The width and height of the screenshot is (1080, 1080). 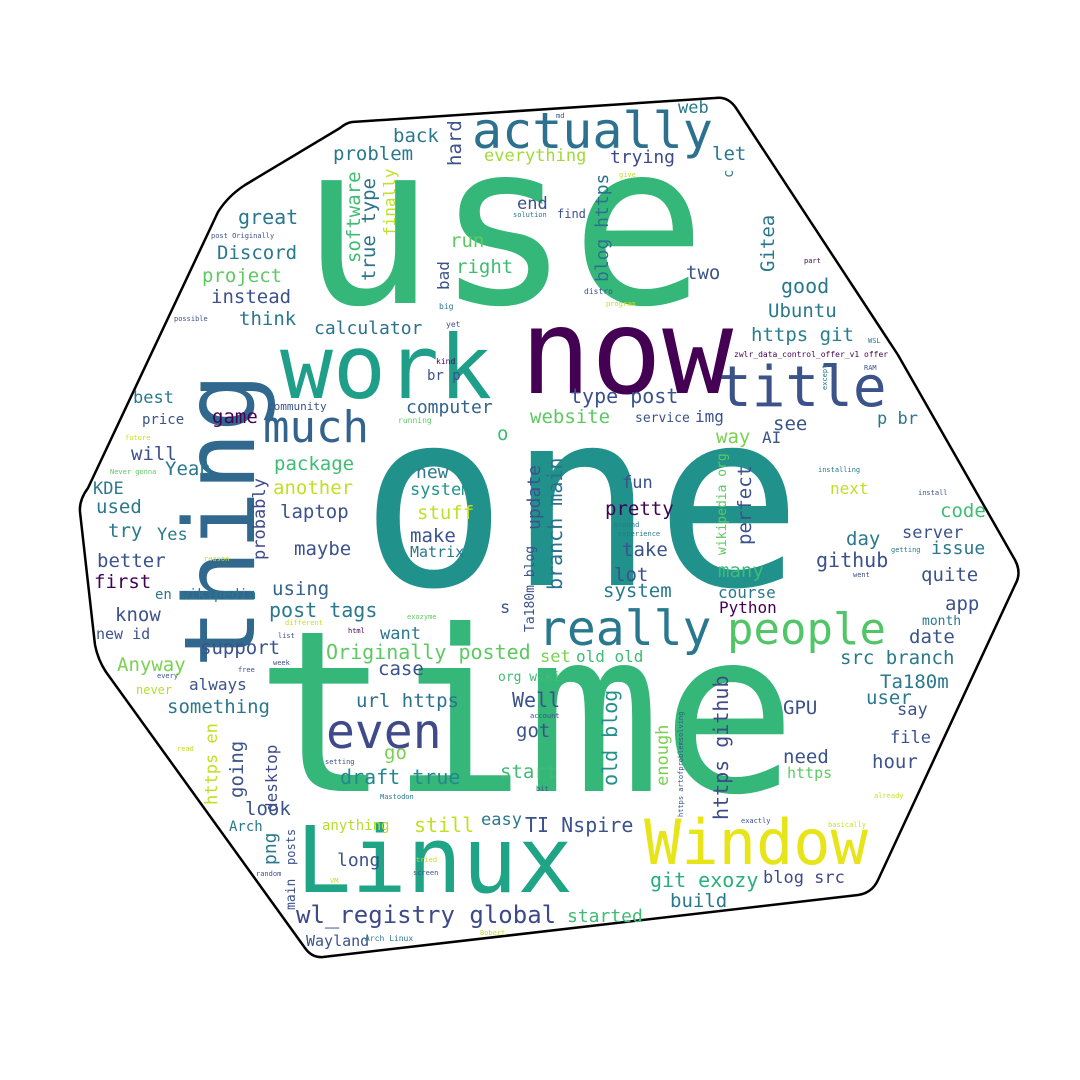 What do you see at coordinates (368, 328) in the screenshot?
I see `word-calculator: calculator` at bounding box center [368, 328].